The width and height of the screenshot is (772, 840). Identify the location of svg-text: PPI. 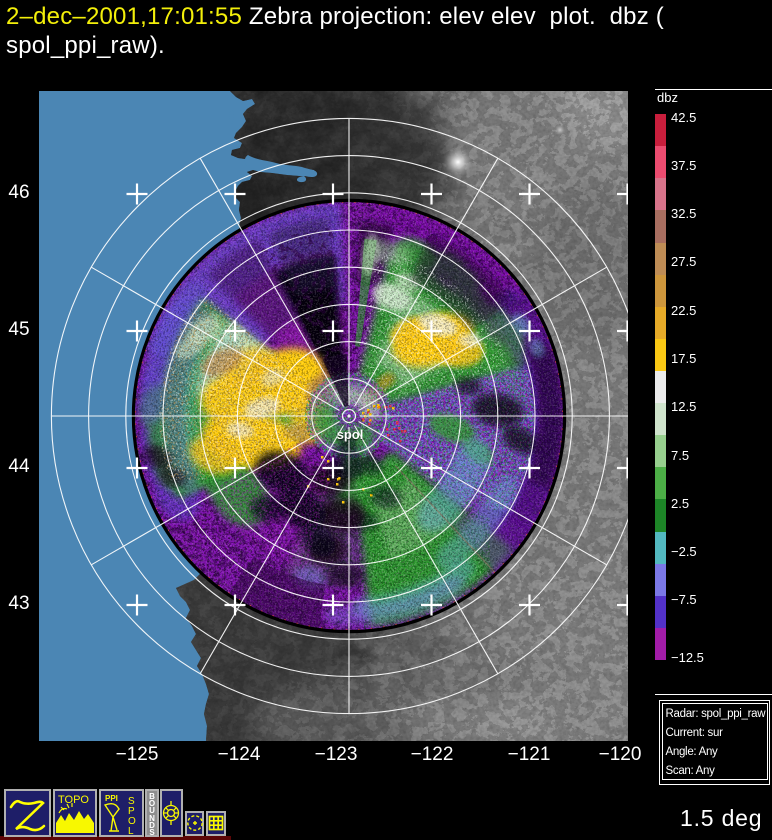
(111, 798).